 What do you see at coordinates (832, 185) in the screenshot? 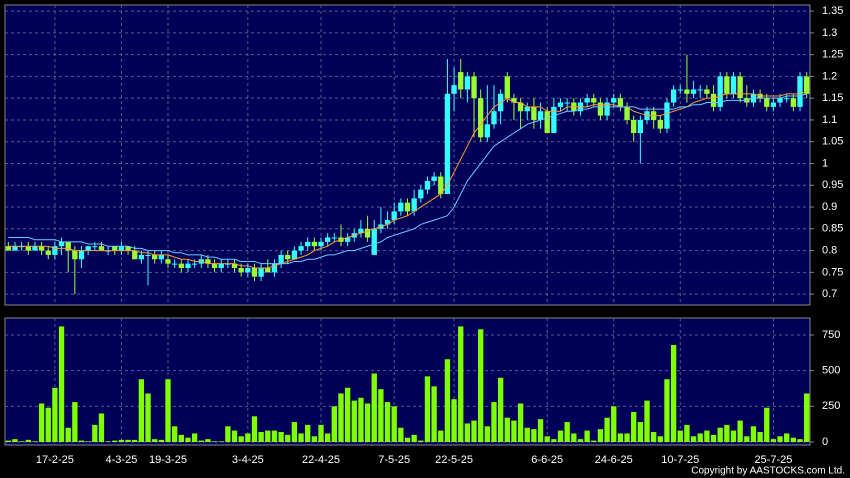
I see `y-tick-label: 0.95` at bounding box center [832, 185].